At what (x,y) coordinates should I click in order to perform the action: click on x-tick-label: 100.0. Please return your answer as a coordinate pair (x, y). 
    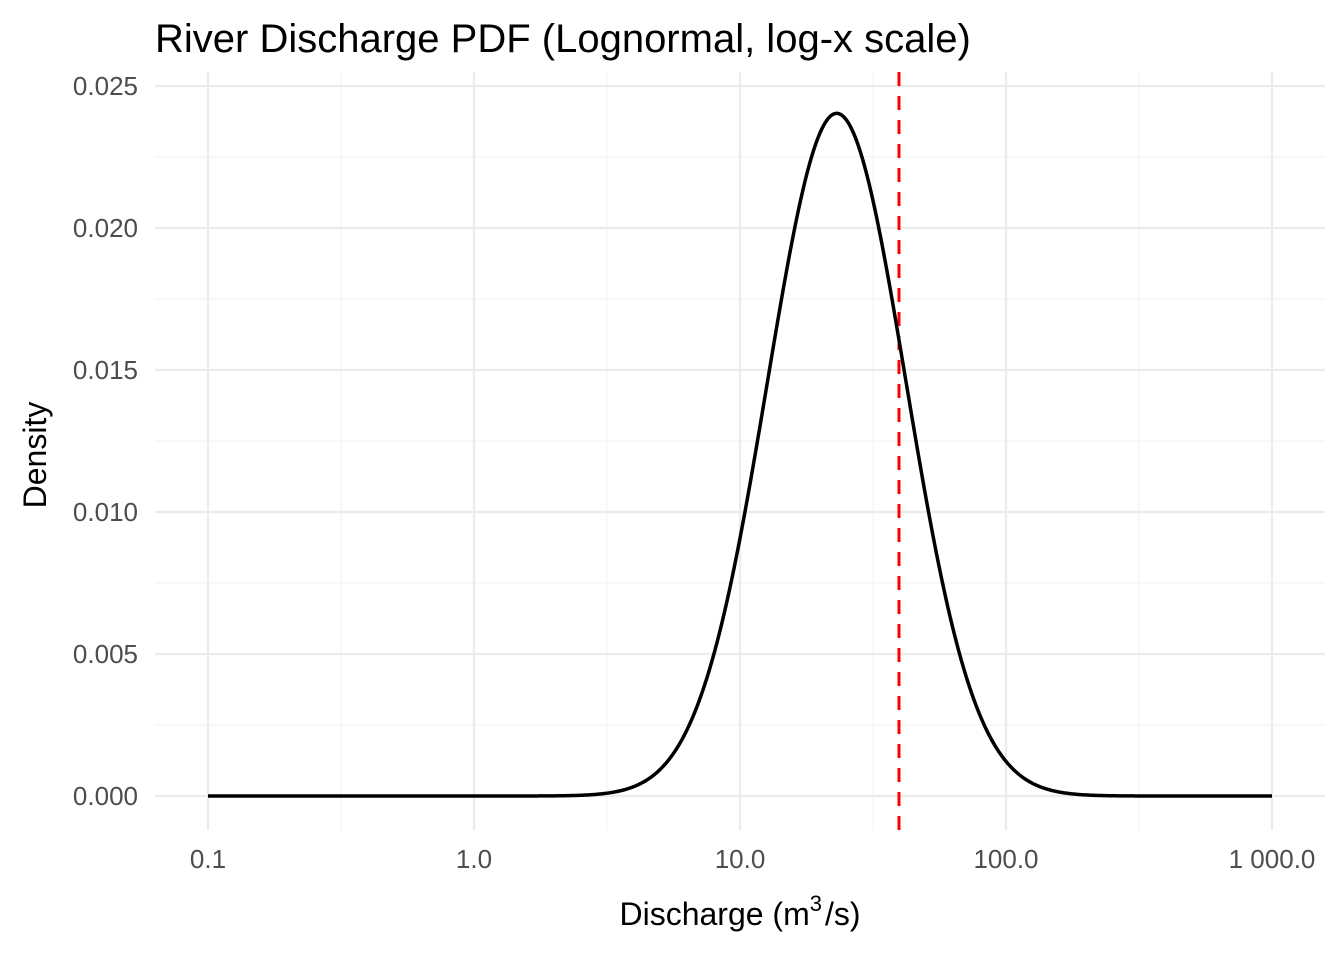
    Looking at the image, I should click on (1005, 859).